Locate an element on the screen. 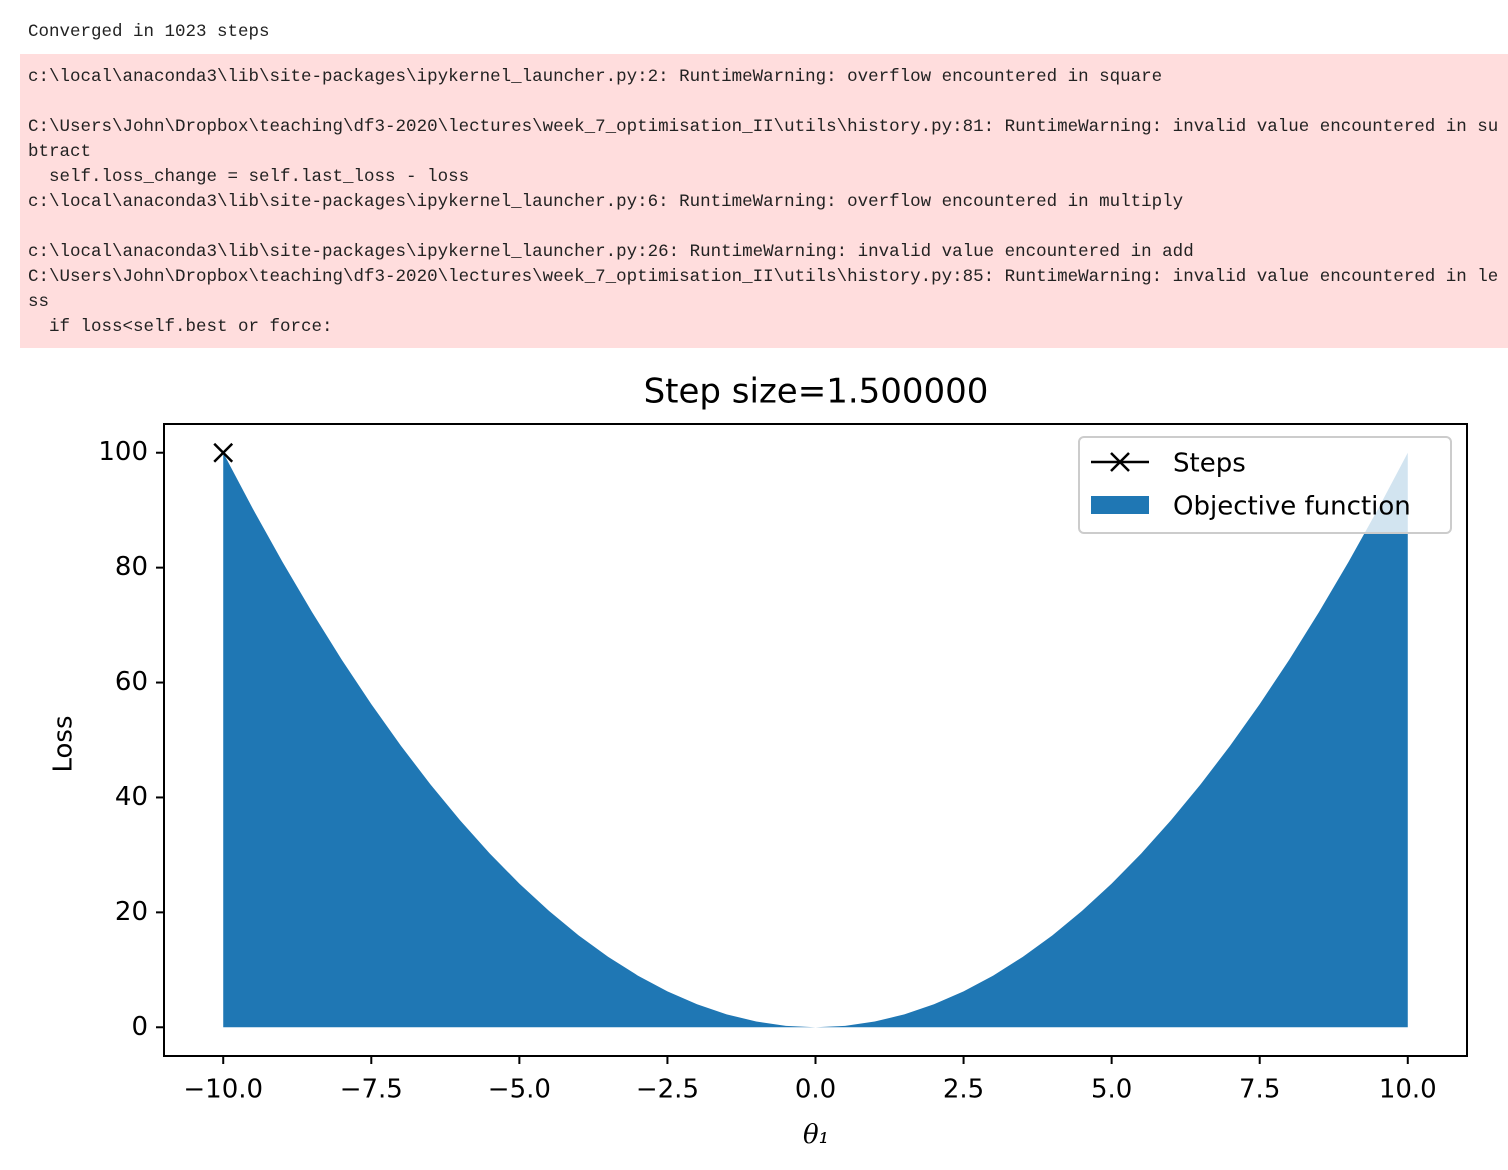 This screenshot has height=1170, width=1508. stderr-line: ss is located at coordinates (39, 302).